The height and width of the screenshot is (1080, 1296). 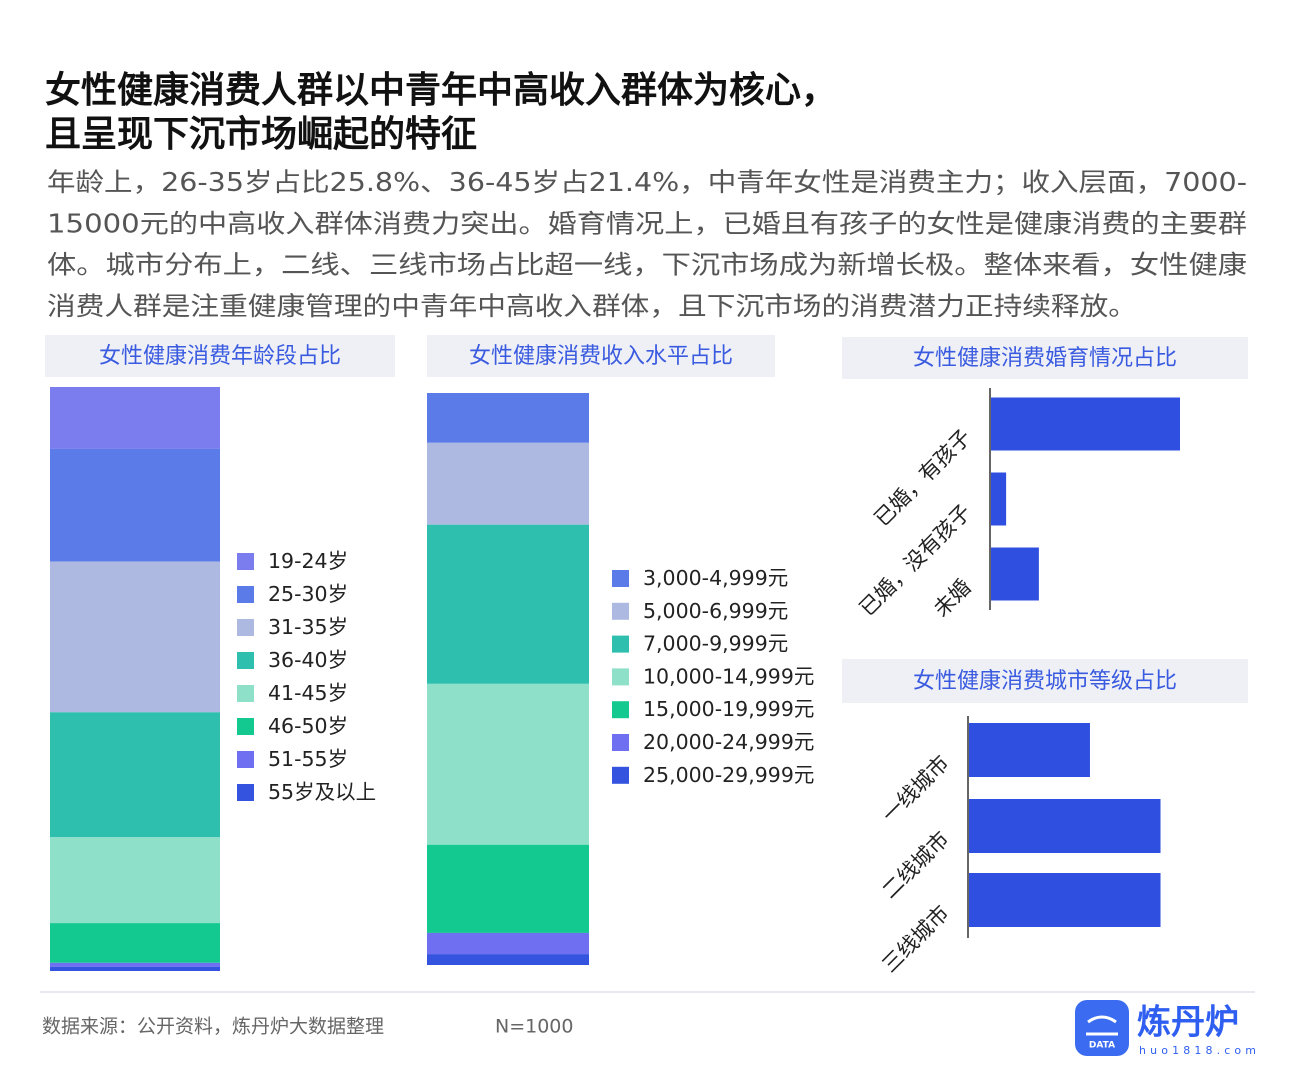 What do you see at coordinates (441, 90) in the screenshot?
I see `title: 女性健康消费人群以中青年中高收入群体为核心，` at bounding box center [441, 90].